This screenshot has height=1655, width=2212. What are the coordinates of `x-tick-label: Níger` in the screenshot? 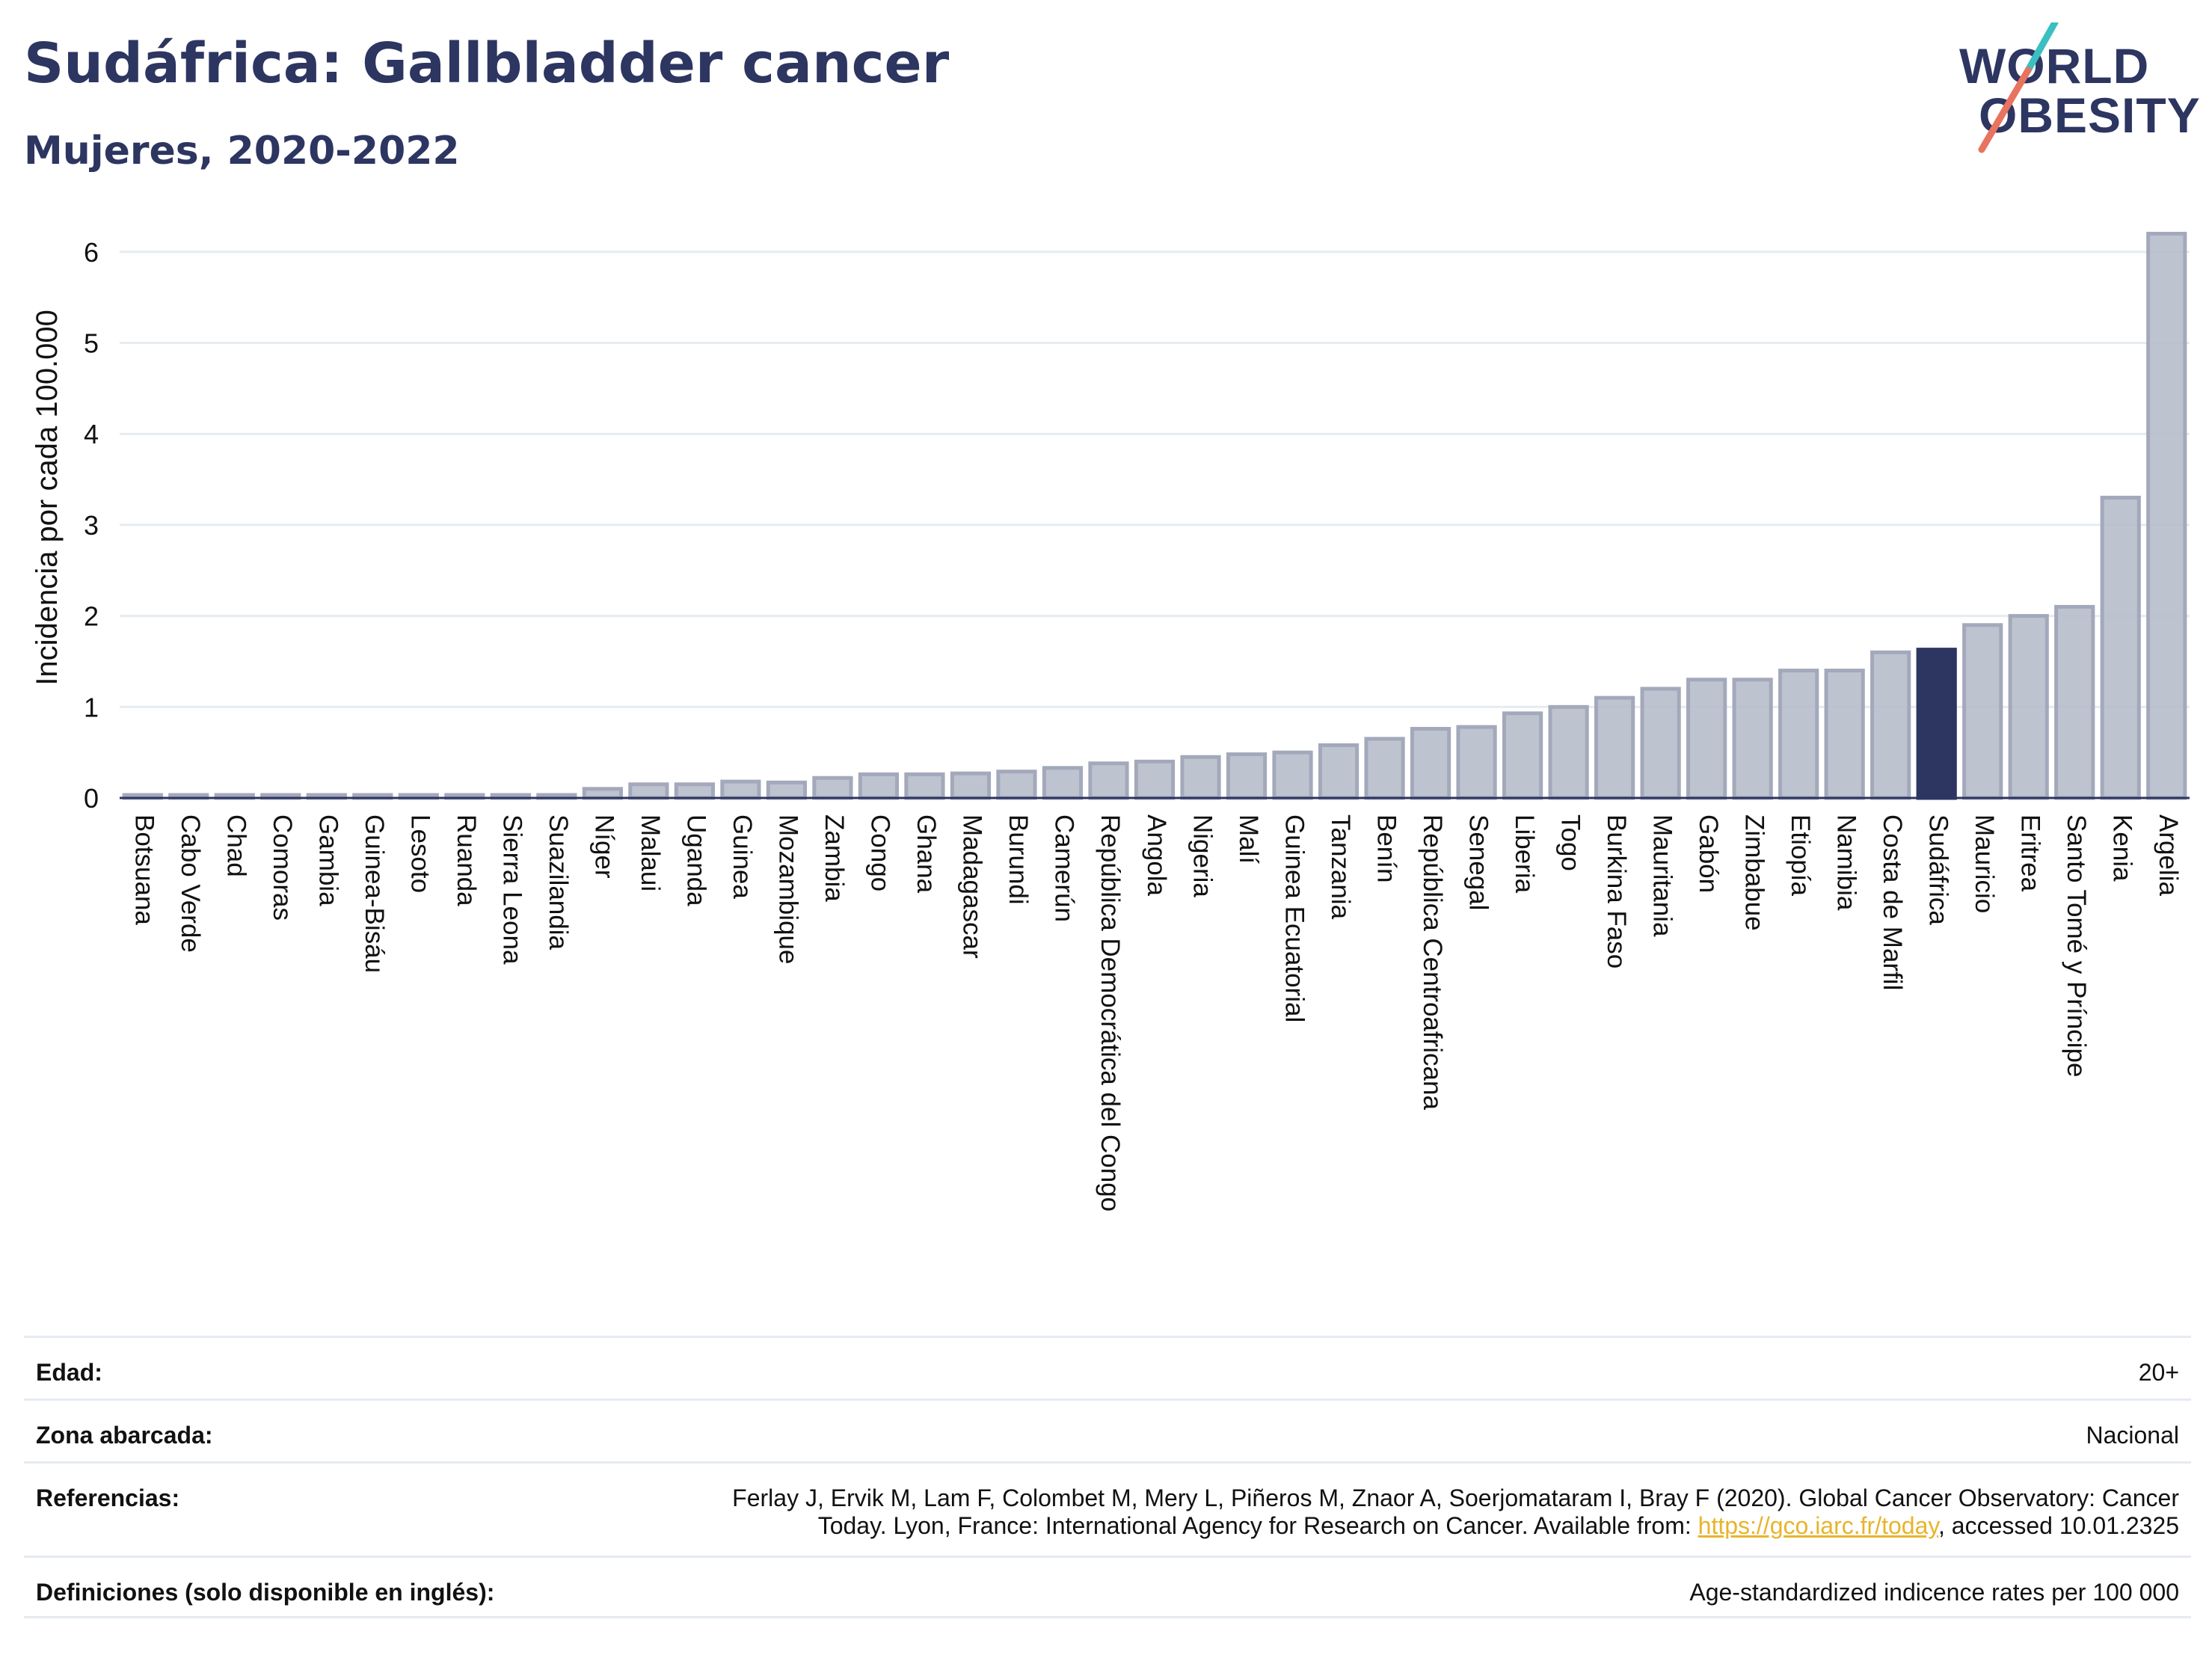 It's located at (604, 846).